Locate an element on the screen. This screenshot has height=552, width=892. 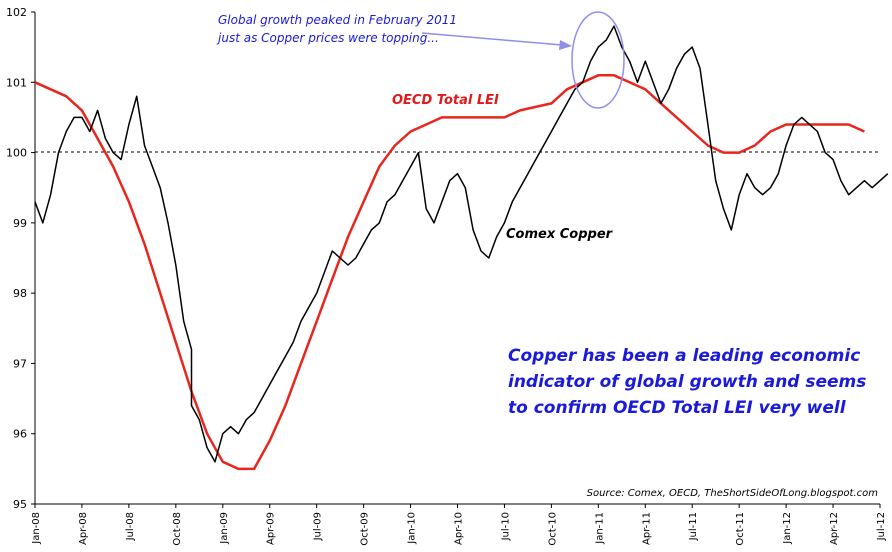
summary-line3: to confirm OECD Total LEI very well is located at coordinates (677, 408).